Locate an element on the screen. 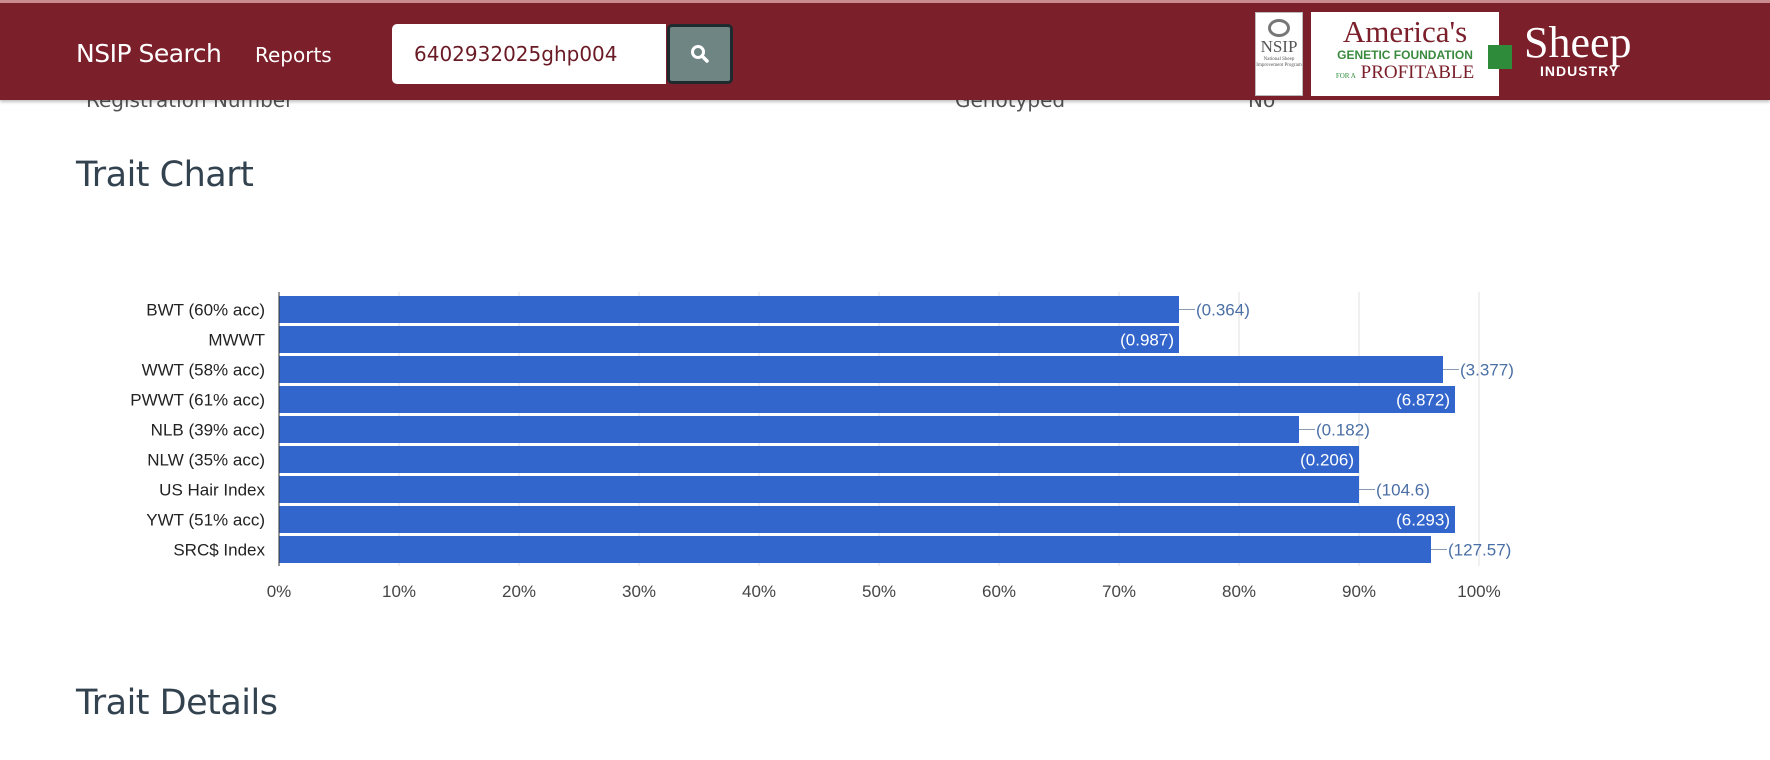 The image size is (1770, 760). category-label: NLB (39% acc) is located at coordinates (208, 430).